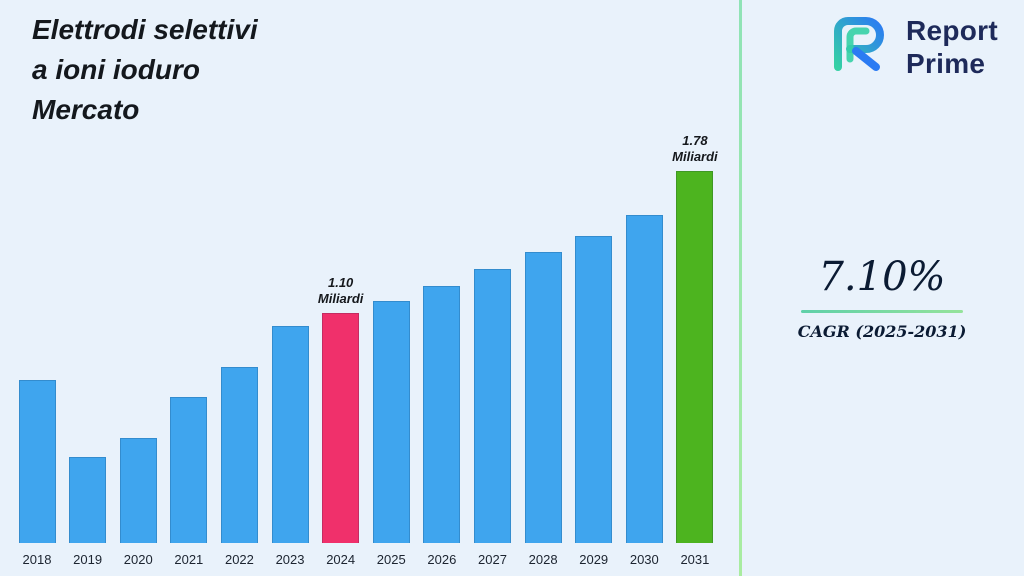 This screenshot has width=1024, height=576. I want to click on bar-column: 2025, so click(391, 434).